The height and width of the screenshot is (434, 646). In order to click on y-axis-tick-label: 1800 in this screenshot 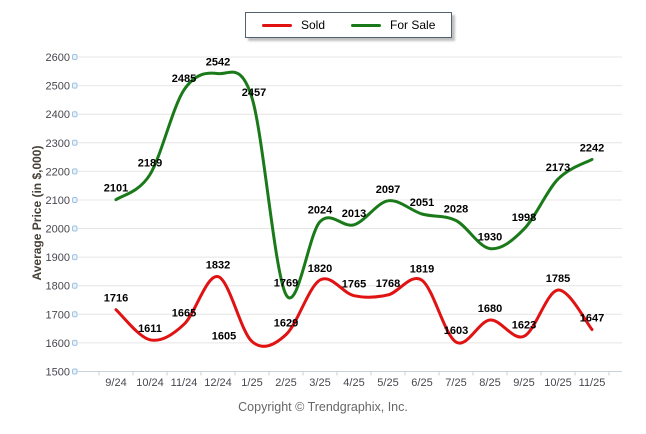, I will do `click(58, 287)`.